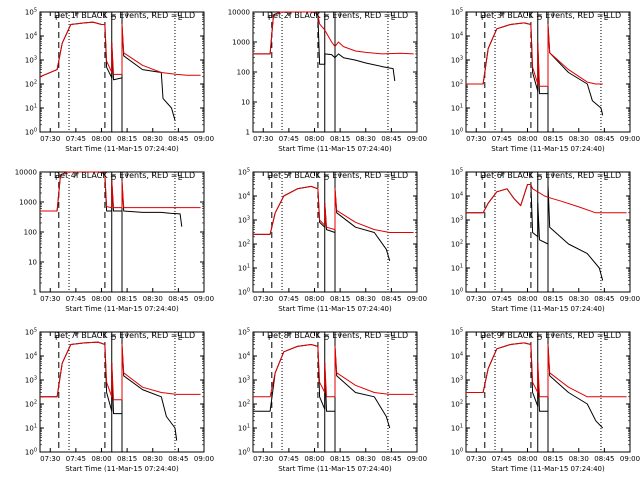 The height and width of the screenshot is (480, 640). I want to click on chart-title: Det 6f BLACK = Events, RED = LLD, so click(550, 175).